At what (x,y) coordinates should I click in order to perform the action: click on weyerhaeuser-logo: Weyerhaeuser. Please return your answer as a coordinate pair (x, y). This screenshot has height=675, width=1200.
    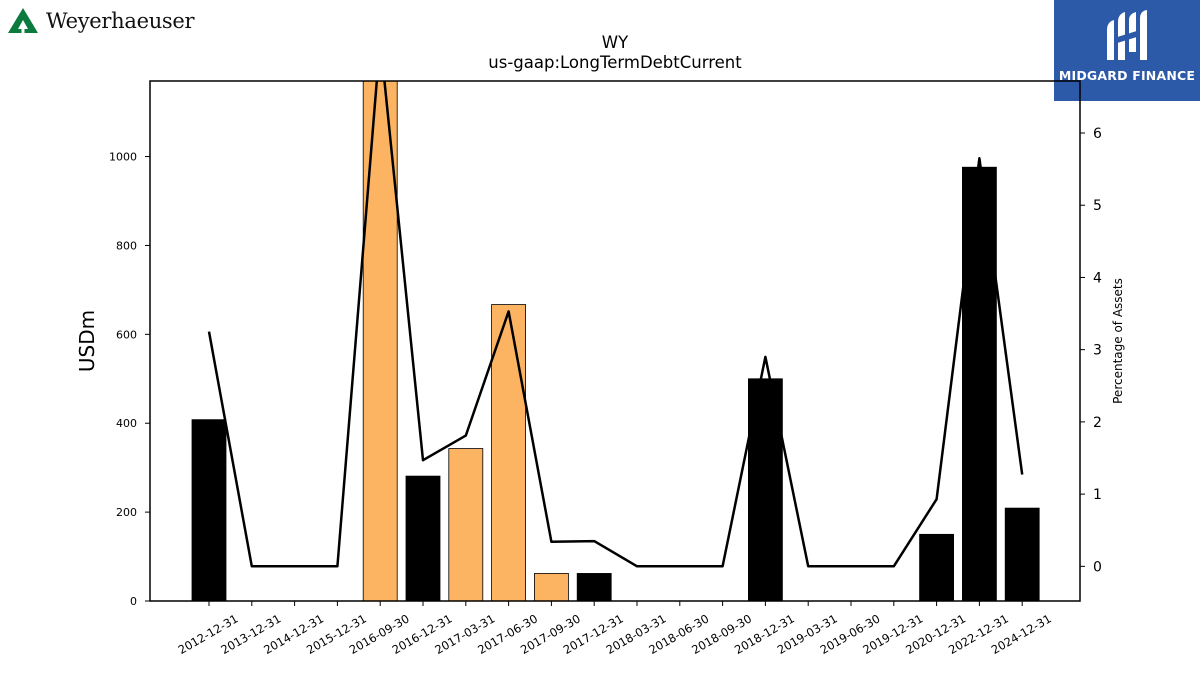
    Looking at the image, I should click on (100, 21).